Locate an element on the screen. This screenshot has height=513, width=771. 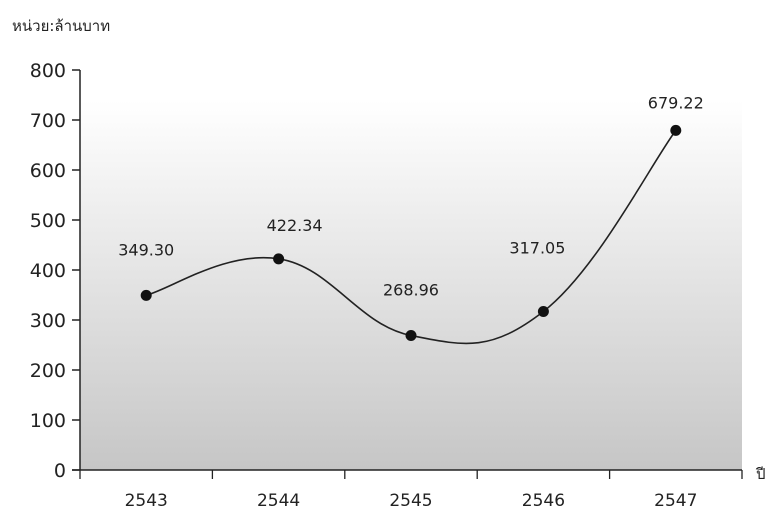
y-tick-label: 800 is located at coordinates (48, 71).